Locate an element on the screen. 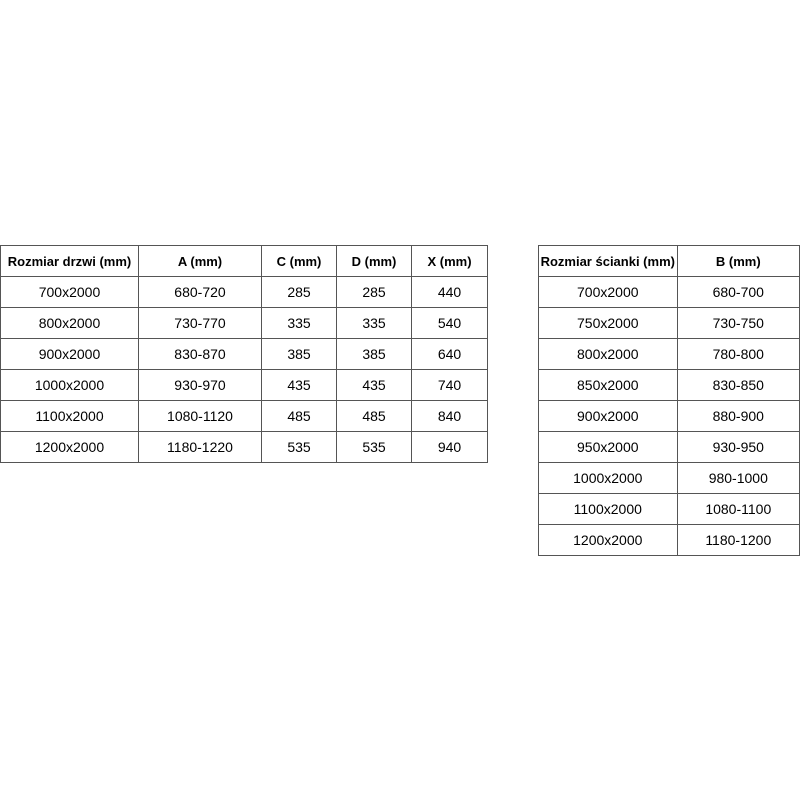 Image resolution: width=800 pixels, height=800 pixels. table-row: 1100x20001080-1120485485840 is located at coordinates (244, 416).